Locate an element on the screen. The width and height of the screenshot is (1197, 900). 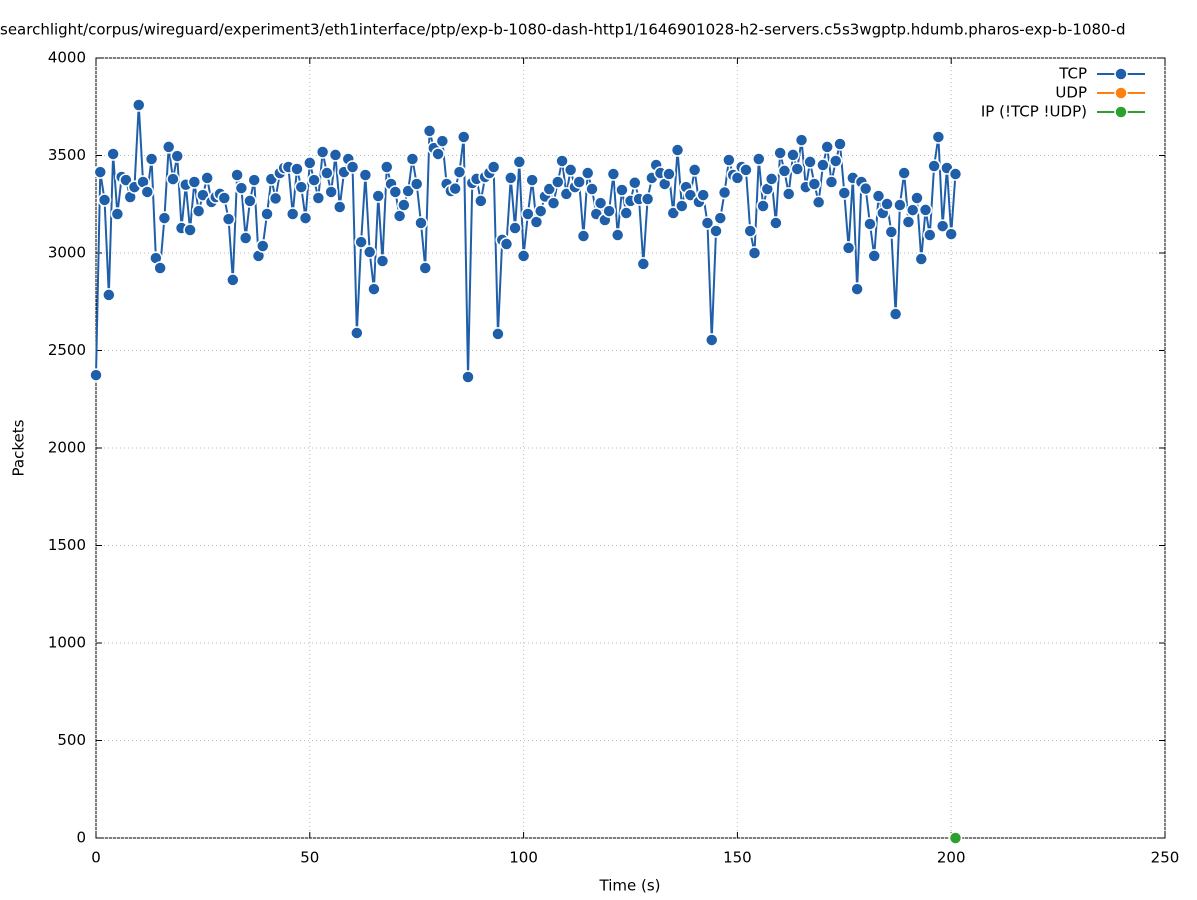
y-tick-label: 500 is located at coordinates (71, 740).